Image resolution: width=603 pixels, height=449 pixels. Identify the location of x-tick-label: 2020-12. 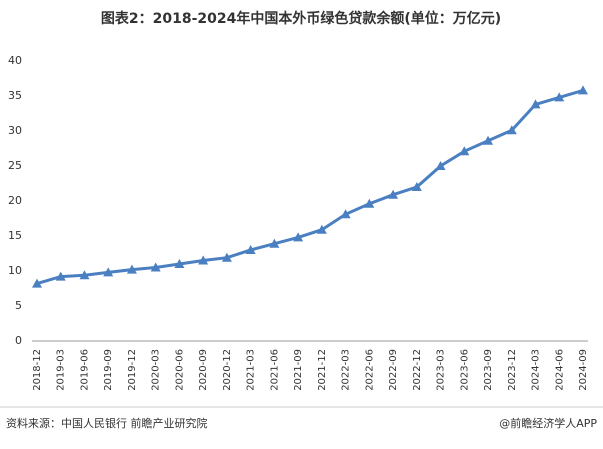
(227, 370).